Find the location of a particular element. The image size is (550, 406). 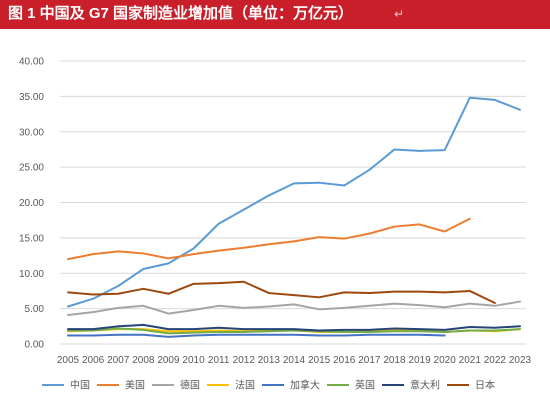

legend-item: 日本 is located at coordinates (471, 385).